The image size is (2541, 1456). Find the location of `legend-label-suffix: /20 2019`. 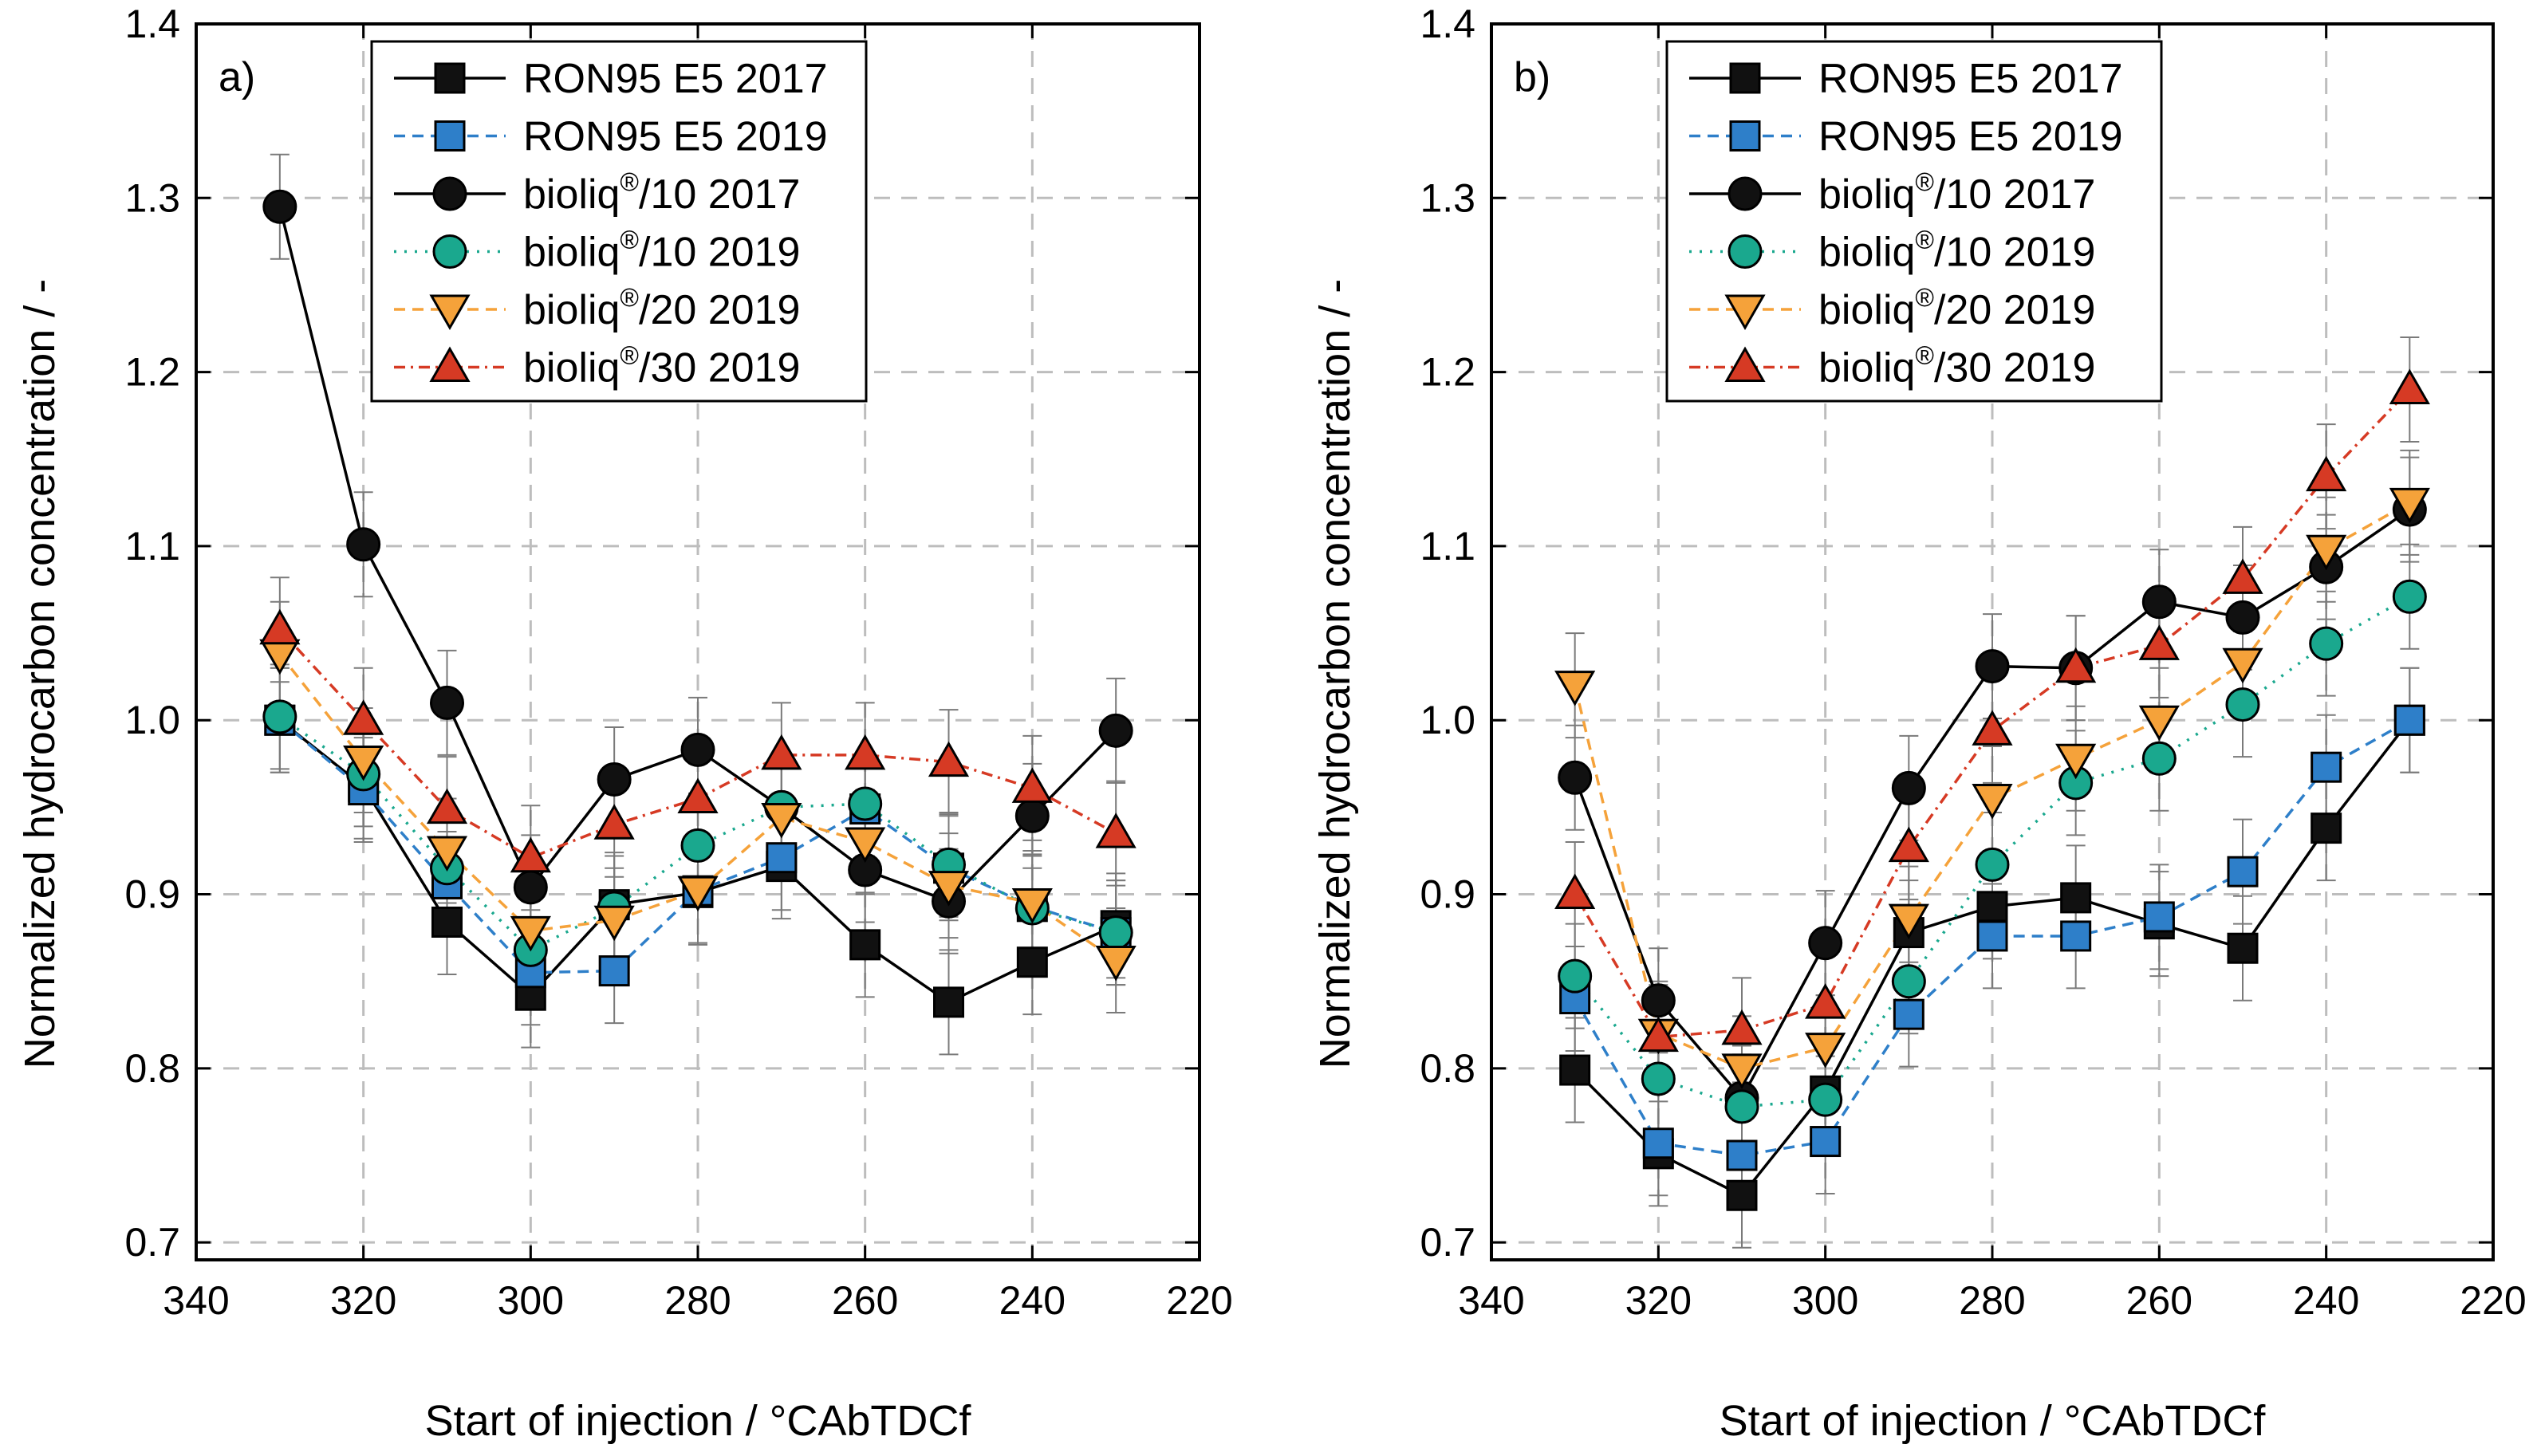

legend-label-suffix: /20 2019 is located at coordinates (2014, 310).